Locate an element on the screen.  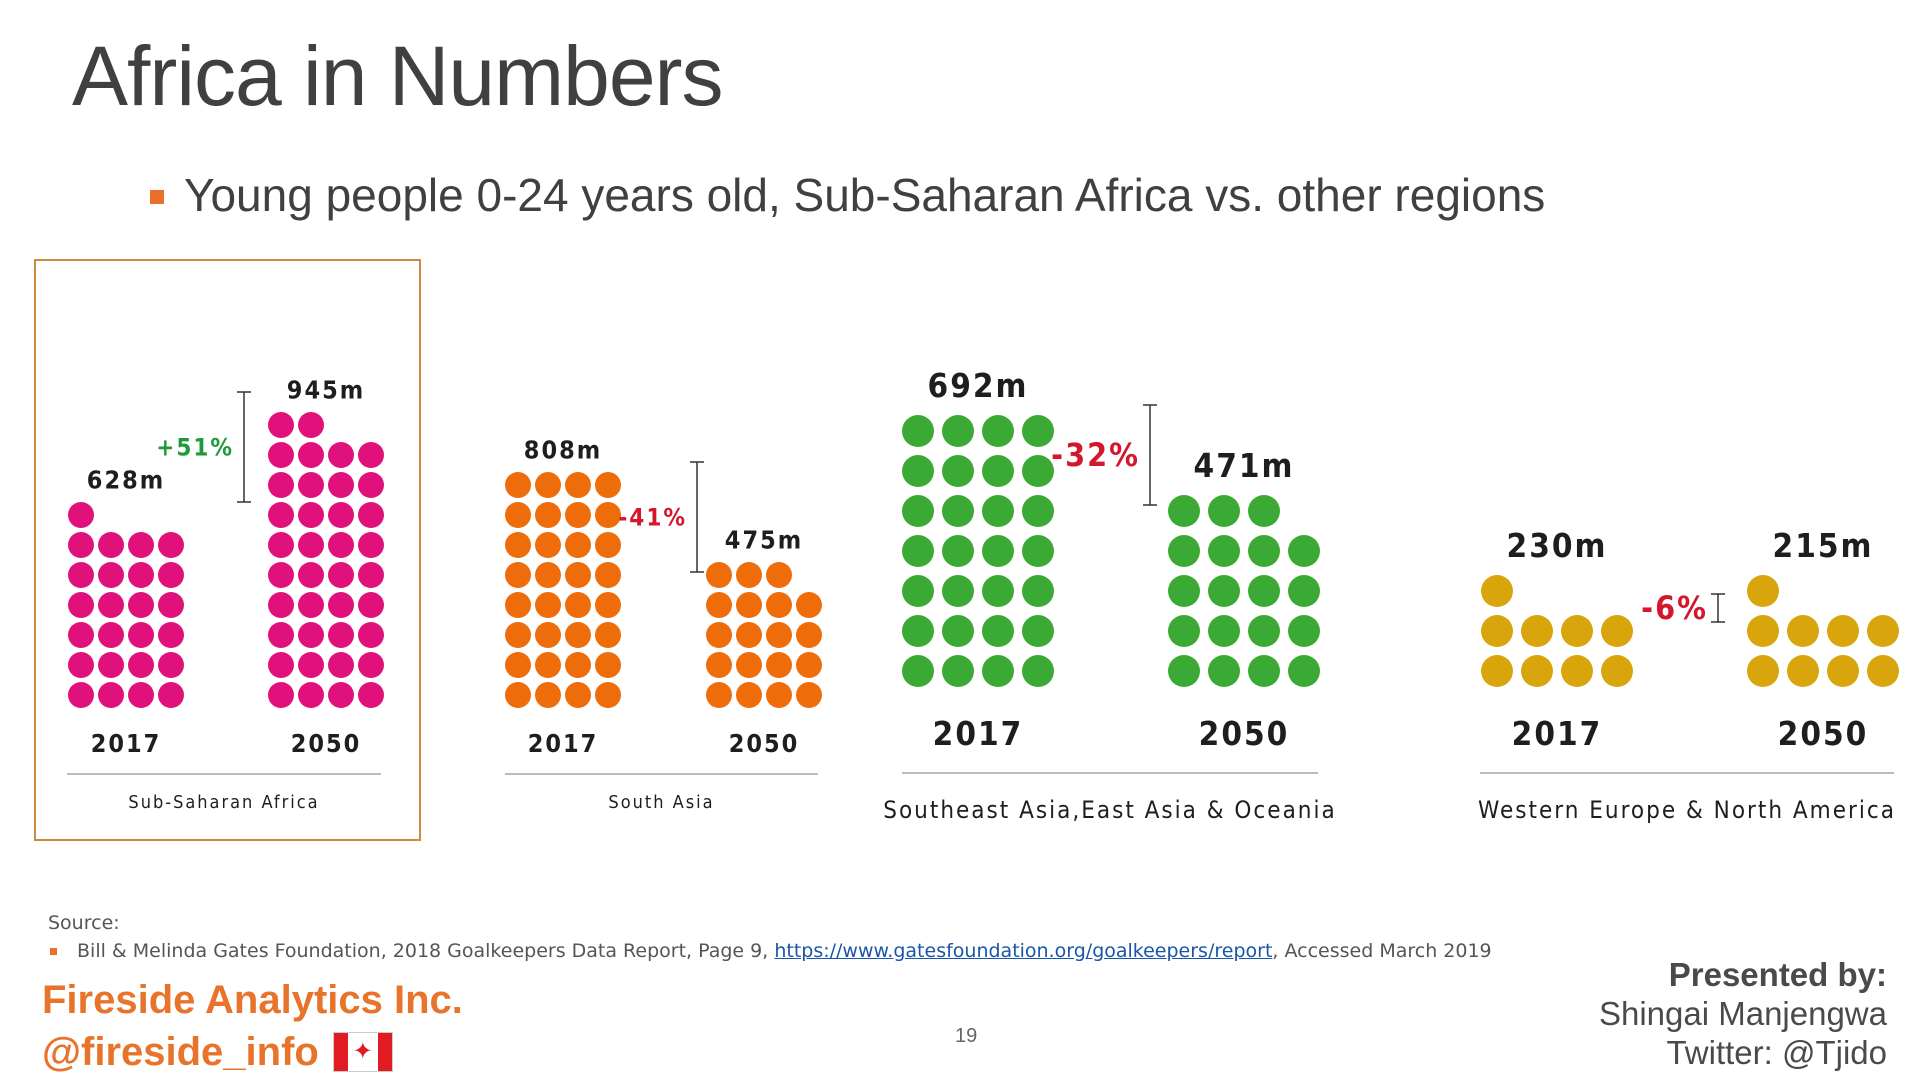
value-label: 692m is located at coordinates (978, 385).